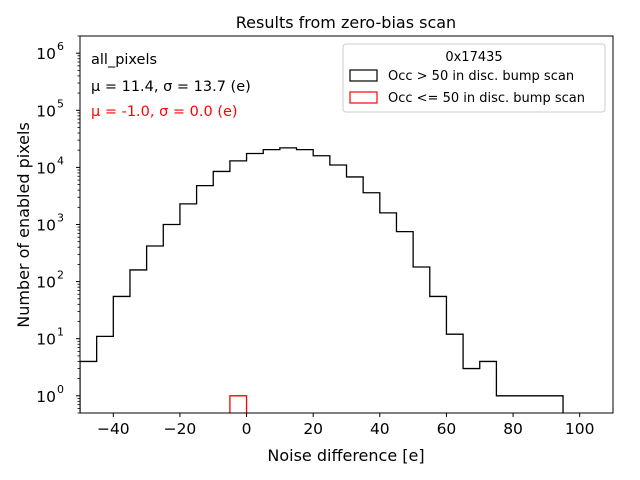  What do you see at coordinates (580, 429) in the screenshot?
I see `x-tick-label: 100` at bounding box center [580, 429].